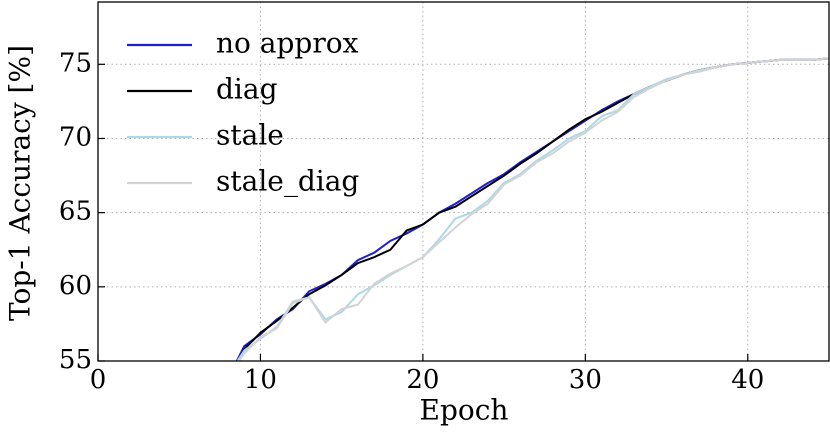 The image size is (830, 432). What do you see at coordinates (98, 380) in the screenshot?
I see `x-tick-label: 0` at bounding box center [98, 380].